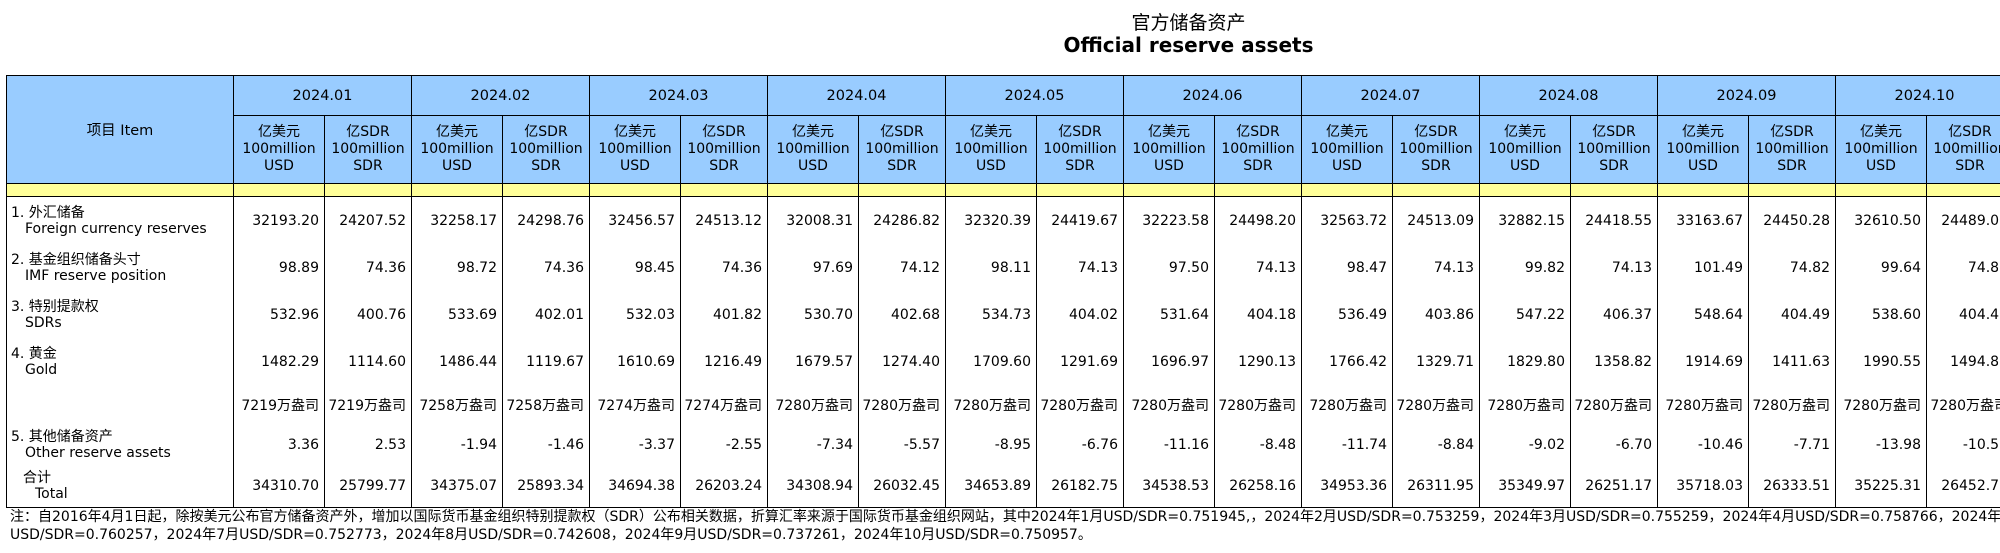  Describe the element at coordinates (368, 486) in the screenshot. I see `sdr-value-cell: 25799.77` at that location.